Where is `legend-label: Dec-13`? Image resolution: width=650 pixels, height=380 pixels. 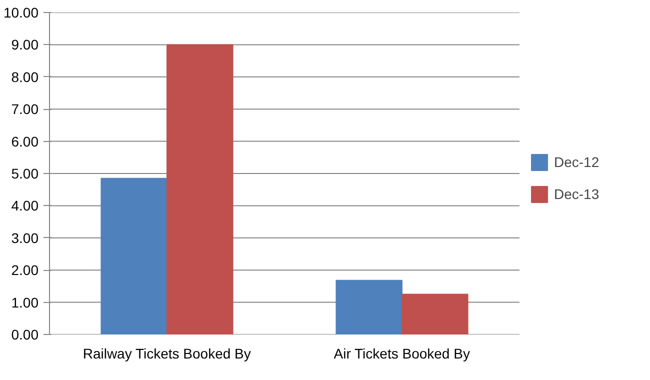
legend-label: Dec-13 is located at coordinates (577, 194).